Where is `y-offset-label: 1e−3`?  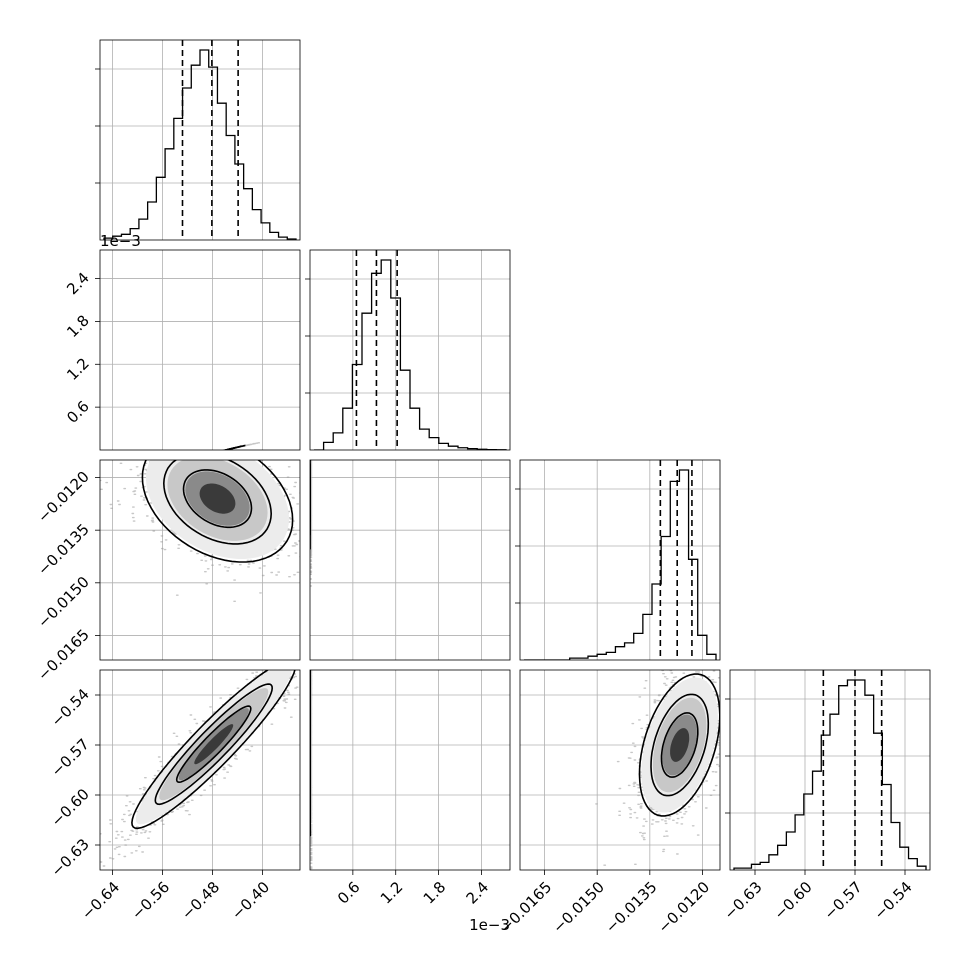
y-offset-label: 1e−3 is located at coordinates (120, 241).